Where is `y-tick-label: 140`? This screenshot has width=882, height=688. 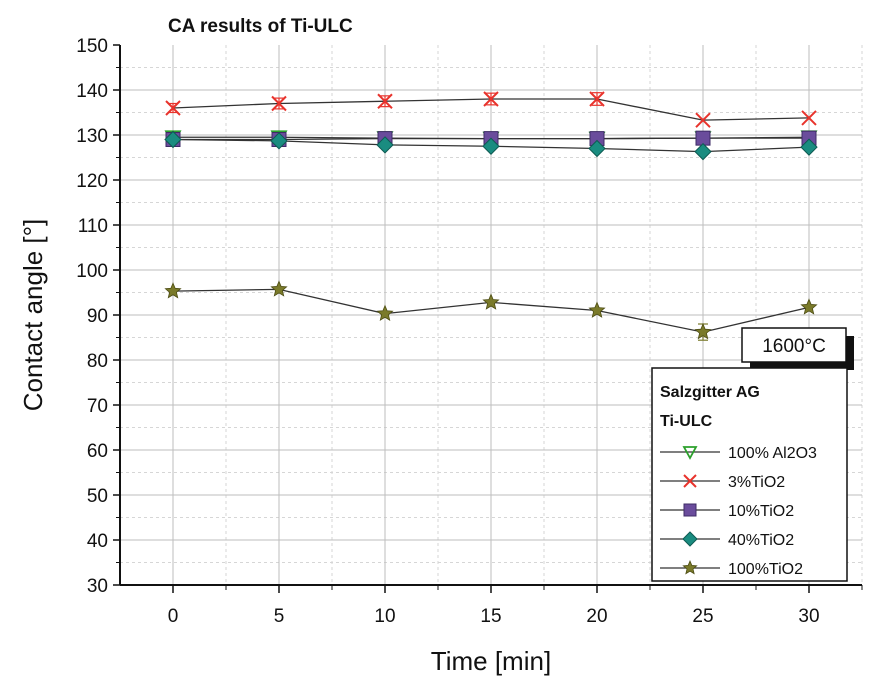 y-tick-label: 140 is located at coordinates (92, 91).